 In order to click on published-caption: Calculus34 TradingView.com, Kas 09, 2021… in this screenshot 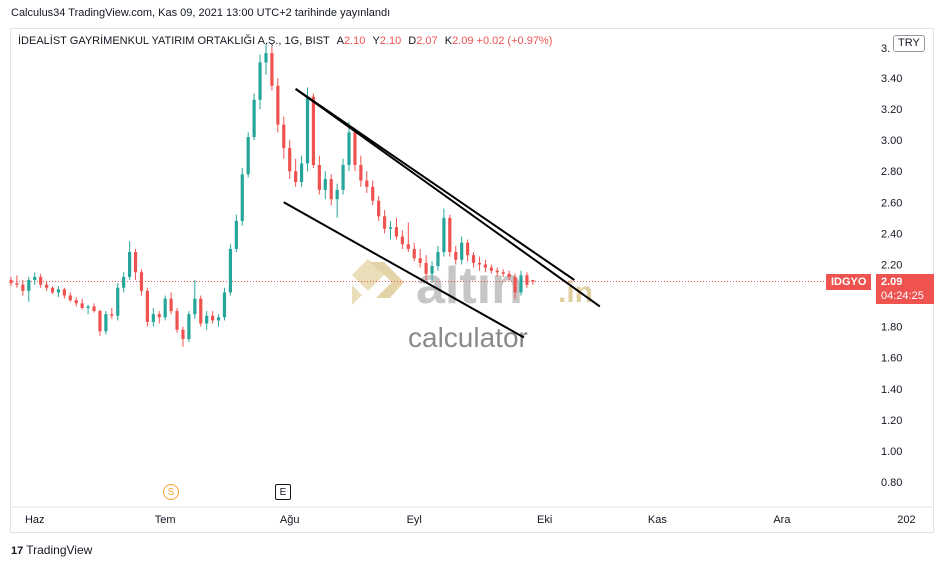, I will do `click(201, 13)`.